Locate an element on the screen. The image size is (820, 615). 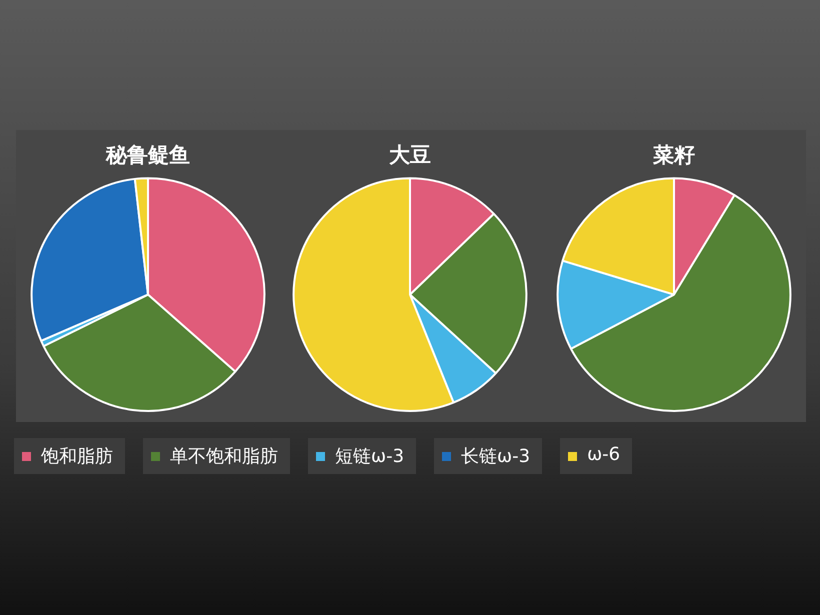
legend-label: 短链ω-3 is located at coordinates (369, 456).